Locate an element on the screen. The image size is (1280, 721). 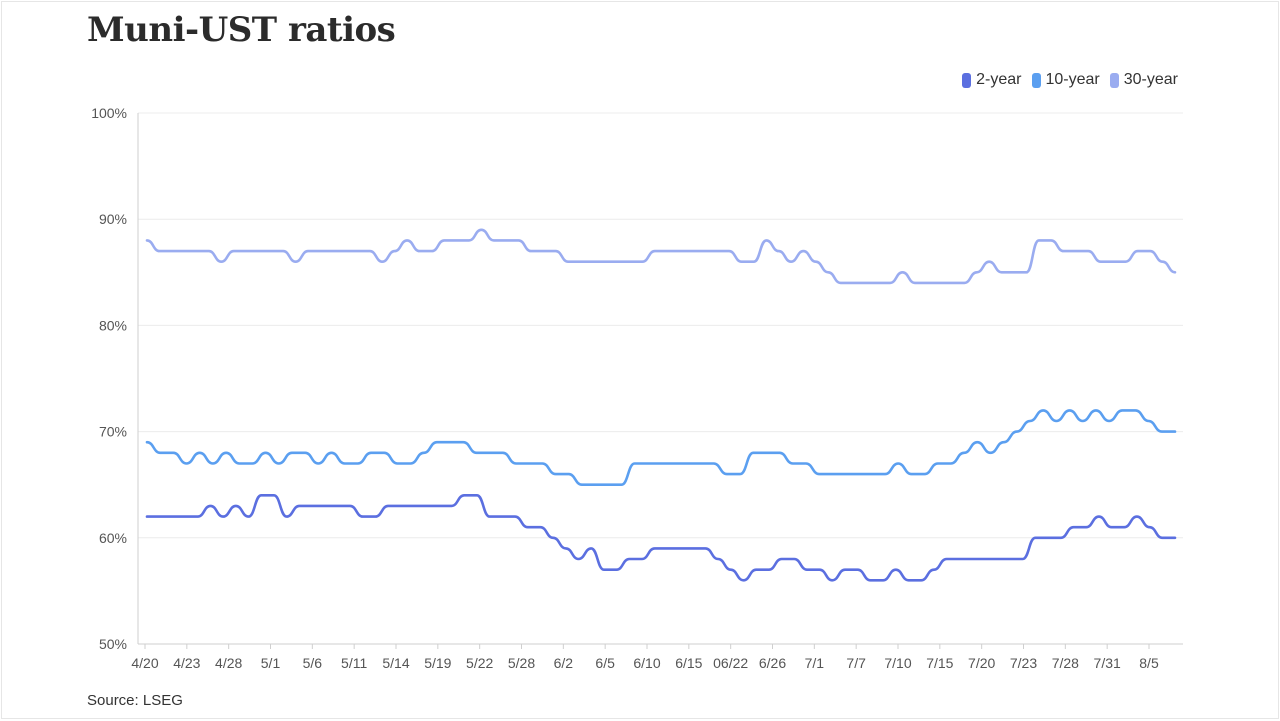
source-note: Source: LSEG is located at coordinates (135, 700).